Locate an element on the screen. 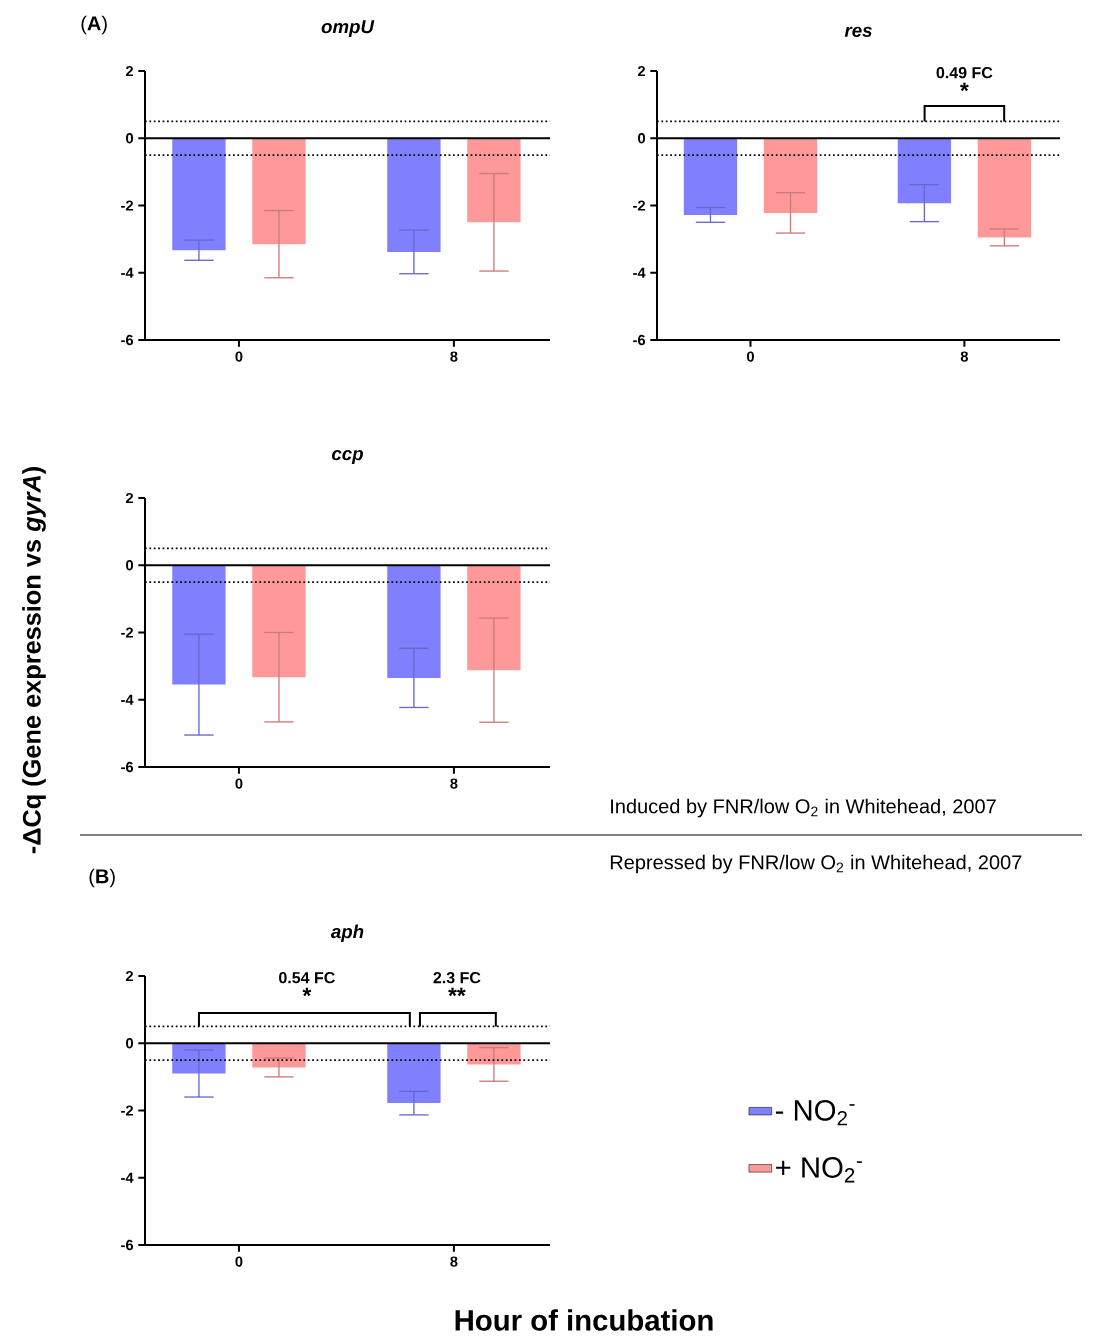 This screenshot has width=1112, height=1337. text: Induced by FNR/low O$_{2}$ in Whitehead, 2007 is located at coordinates (803, 808).